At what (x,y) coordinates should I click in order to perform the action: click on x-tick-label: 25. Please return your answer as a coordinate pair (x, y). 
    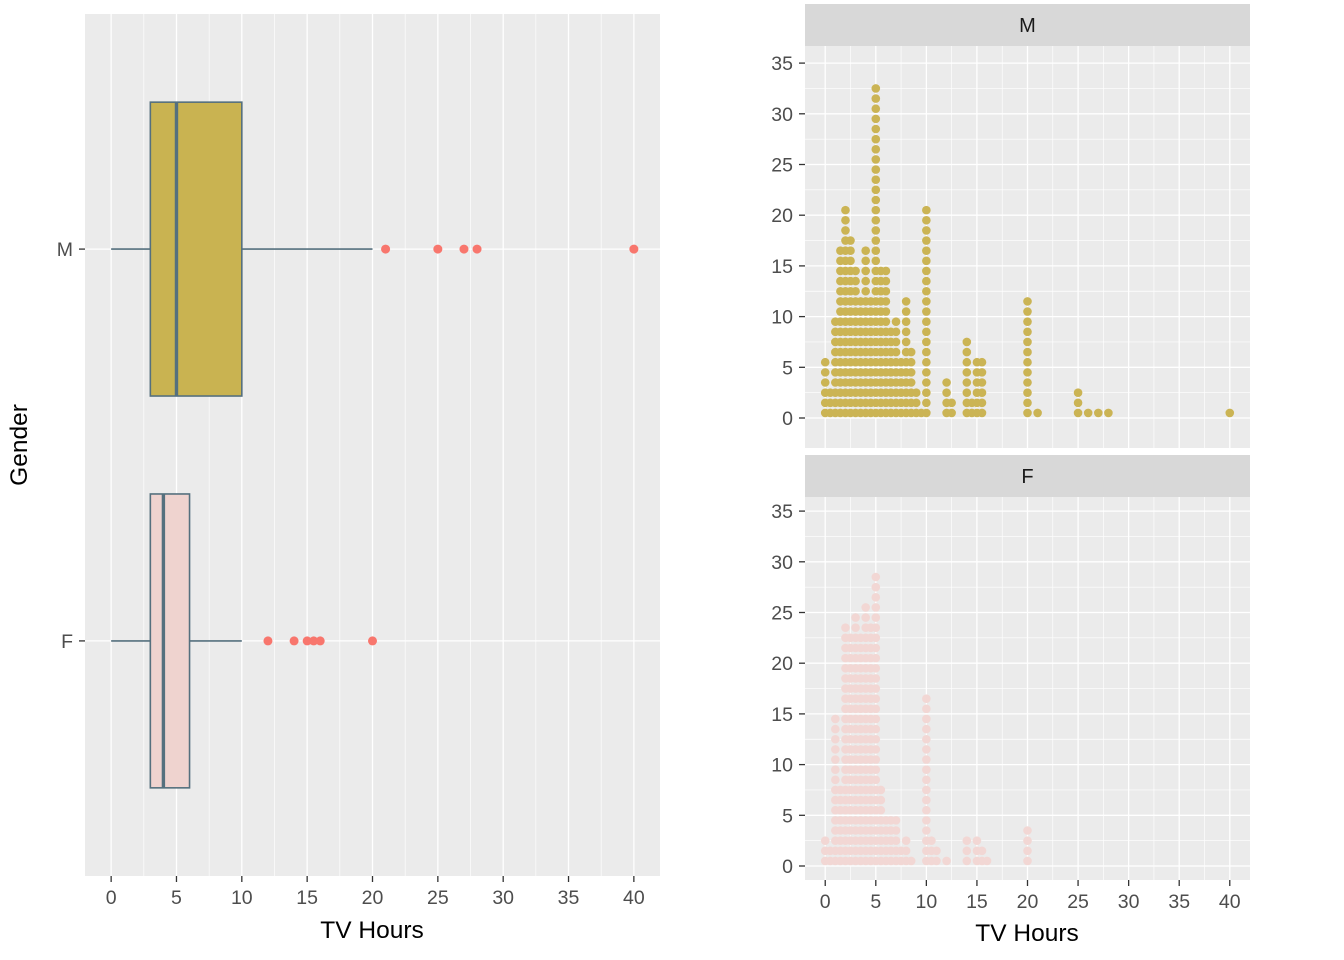
    Looking at the image, I should click on (1078, 902).